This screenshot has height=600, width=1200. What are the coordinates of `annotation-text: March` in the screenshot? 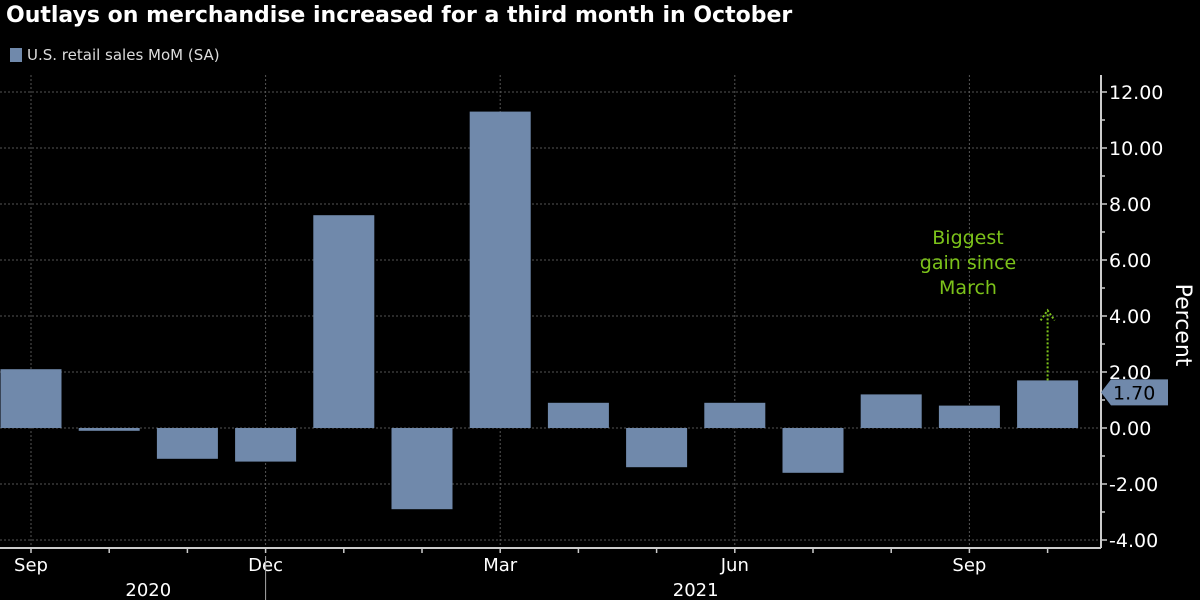 It's located at (968, 288).